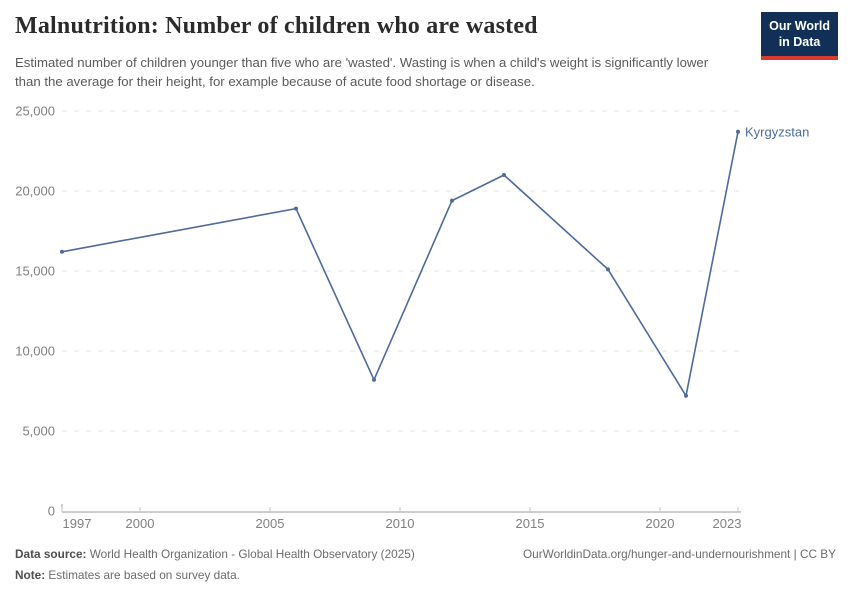 The width and height of the screenshot is (850, 600). I want to click on y-tick-label: 0, so click(51, 511).